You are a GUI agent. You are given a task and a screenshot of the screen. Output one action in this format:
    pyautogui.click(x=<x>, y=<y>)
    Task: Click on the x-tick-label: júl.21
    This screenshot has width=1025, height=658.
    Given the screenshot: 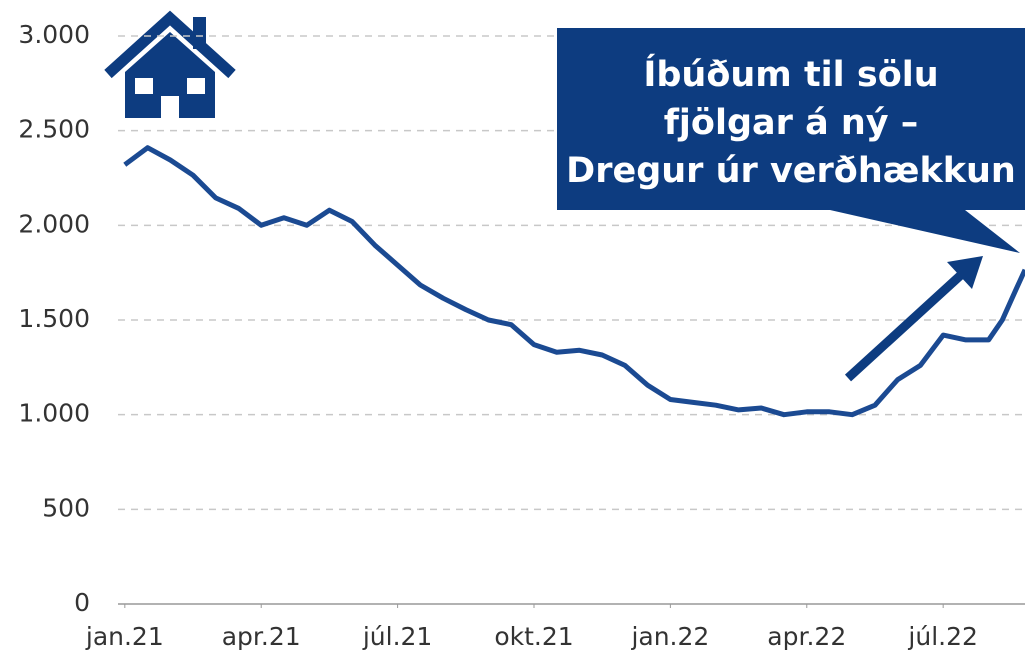 What is the action you would take?
    pyautogui.click(x=397, y=636)
    